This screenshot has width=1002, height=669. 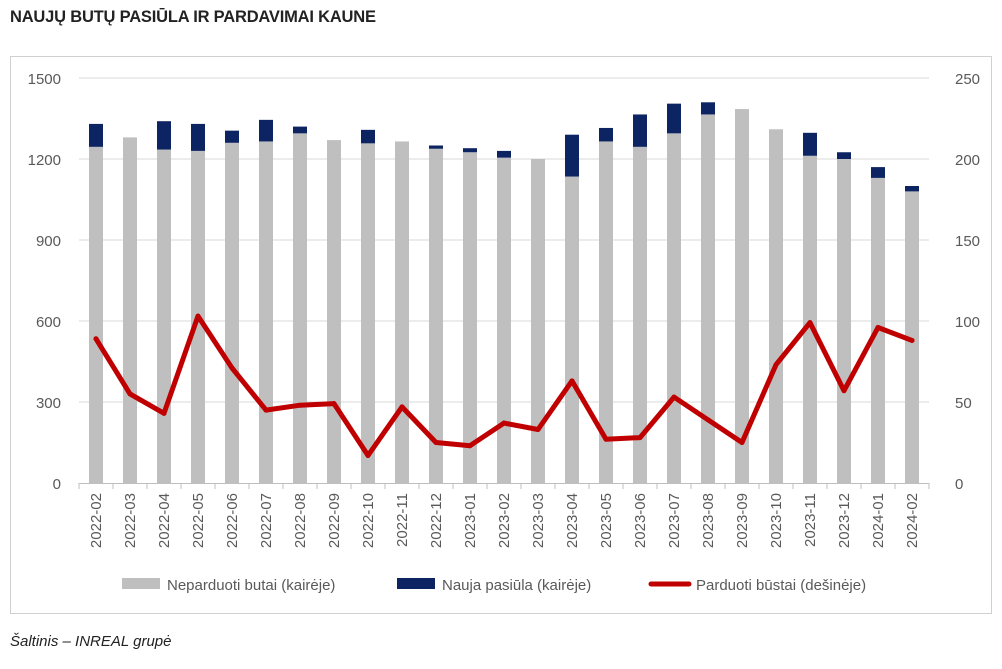 I want to click on x-tick-label: 2024-01, so click(x=878, y=520).